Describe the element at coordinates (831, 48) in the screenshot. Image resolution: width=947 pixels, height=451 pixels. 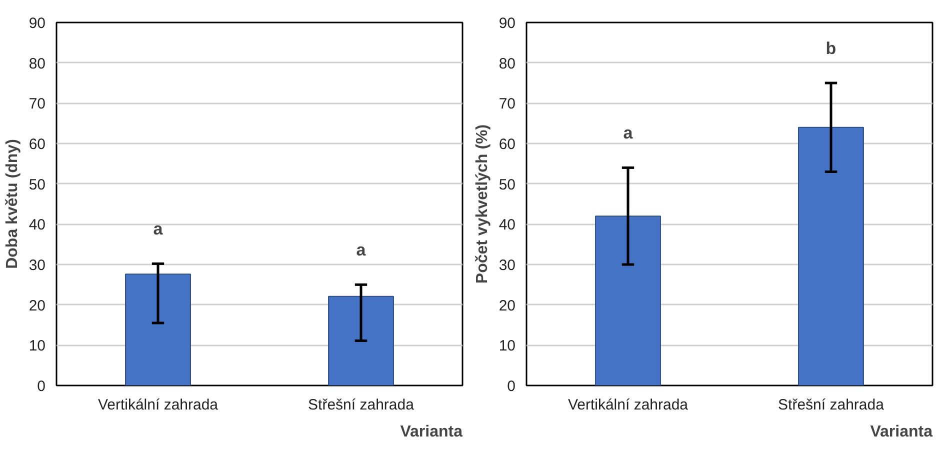
I see `annotation: b` at that location.